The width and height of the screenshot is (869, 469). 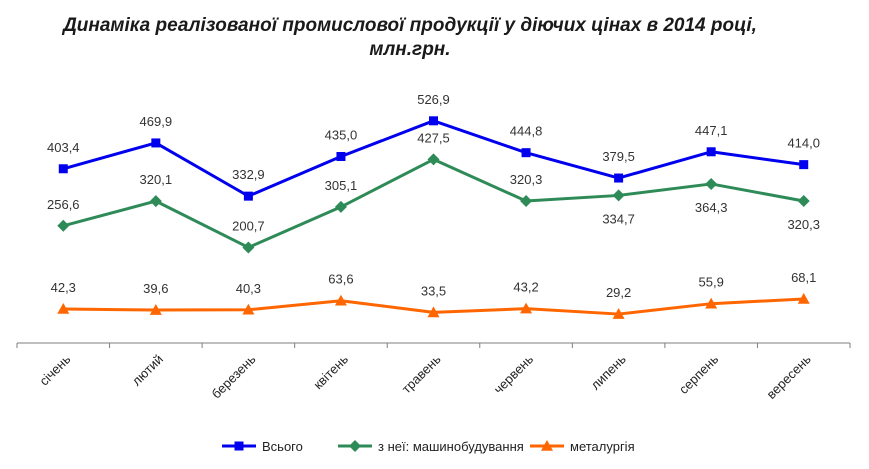 What do you see at coordinates (433, 290) in the screenshot?
I see `data-label: 33,5` at bounding box center [433, 290].